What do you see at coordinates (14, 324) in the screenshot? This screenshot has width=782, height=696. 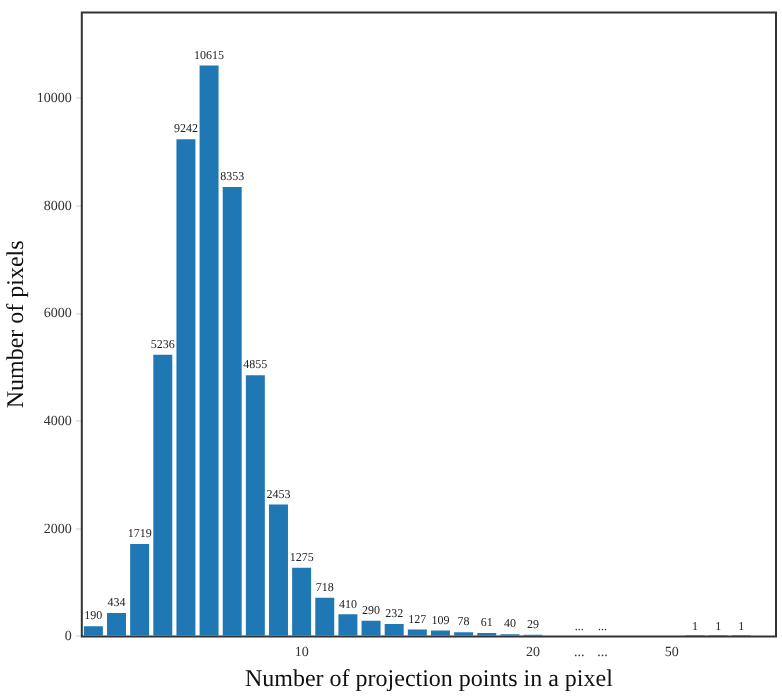 I see `y-axis-title: Number of pixels` at bounding box center [14, 324].